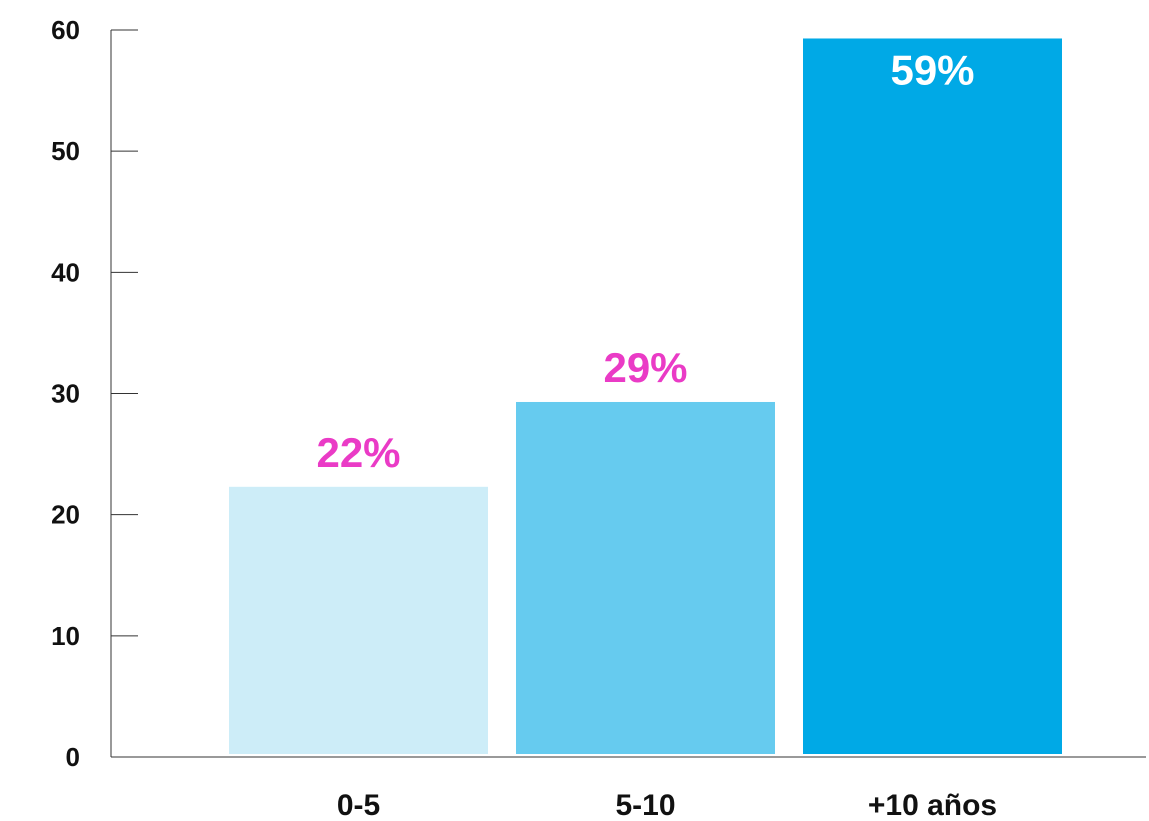 The height and width of the screenshot is (821, 1149). What do you see at coordinates (358, 805) in the screenshot?
I see `x-tick-label: 0-5` at bounding box center [358, 805].